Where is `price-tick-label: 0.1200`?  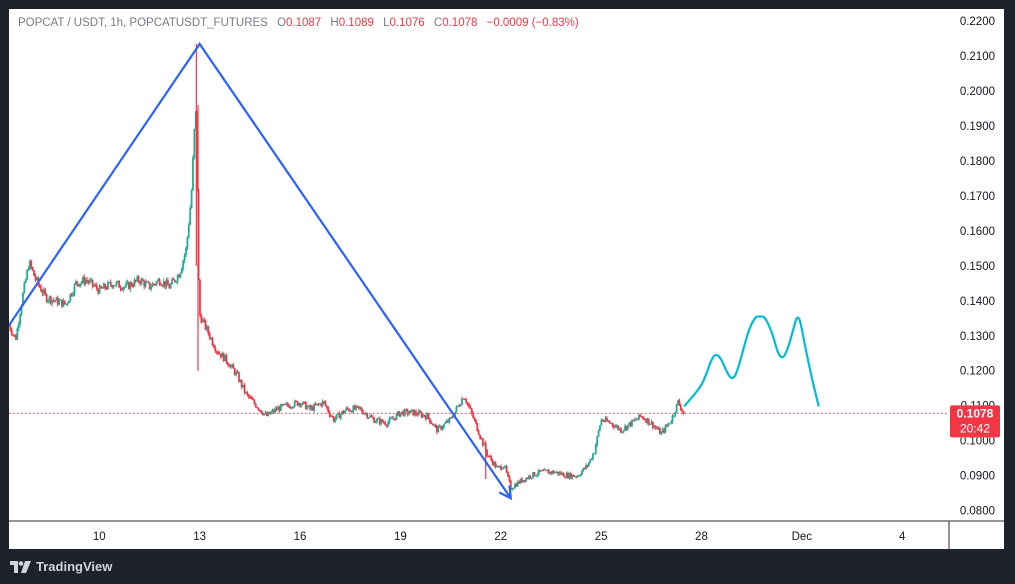 price-tick-label: 0.1200 is located at coordinates (977, 372).